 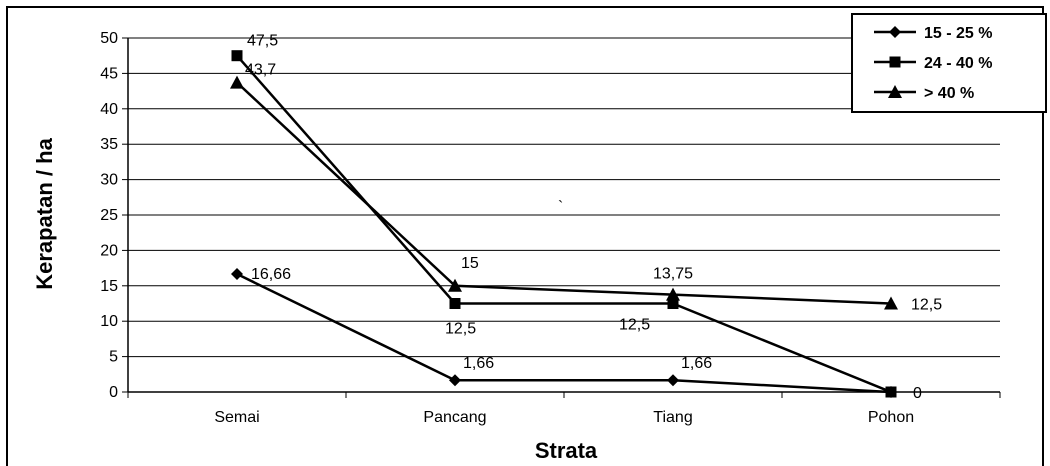 What do you see at coordinates (109, 250) in the screenshot?
I see `y-tick-label: 20` at bounding box center [109, 250].